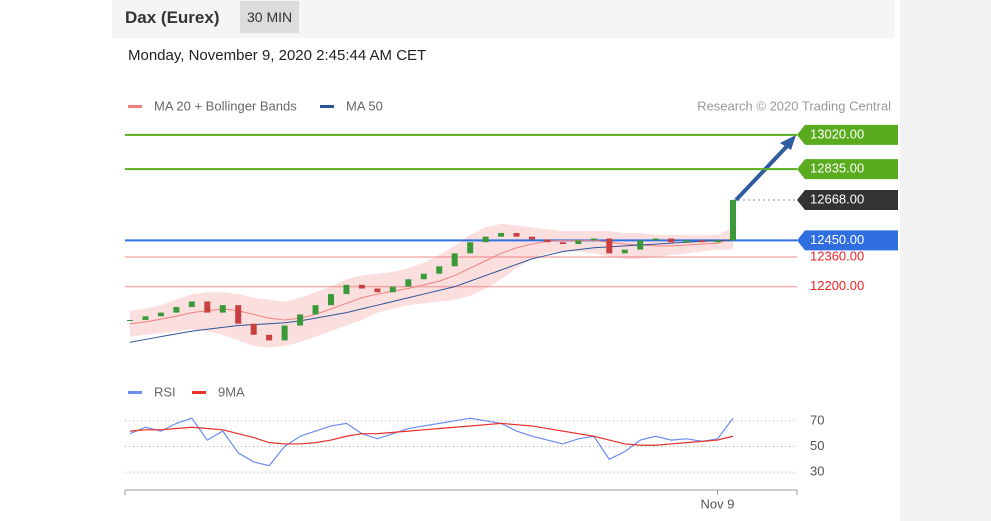  I want to click on level-label: 13020.00, so click(837, 133).